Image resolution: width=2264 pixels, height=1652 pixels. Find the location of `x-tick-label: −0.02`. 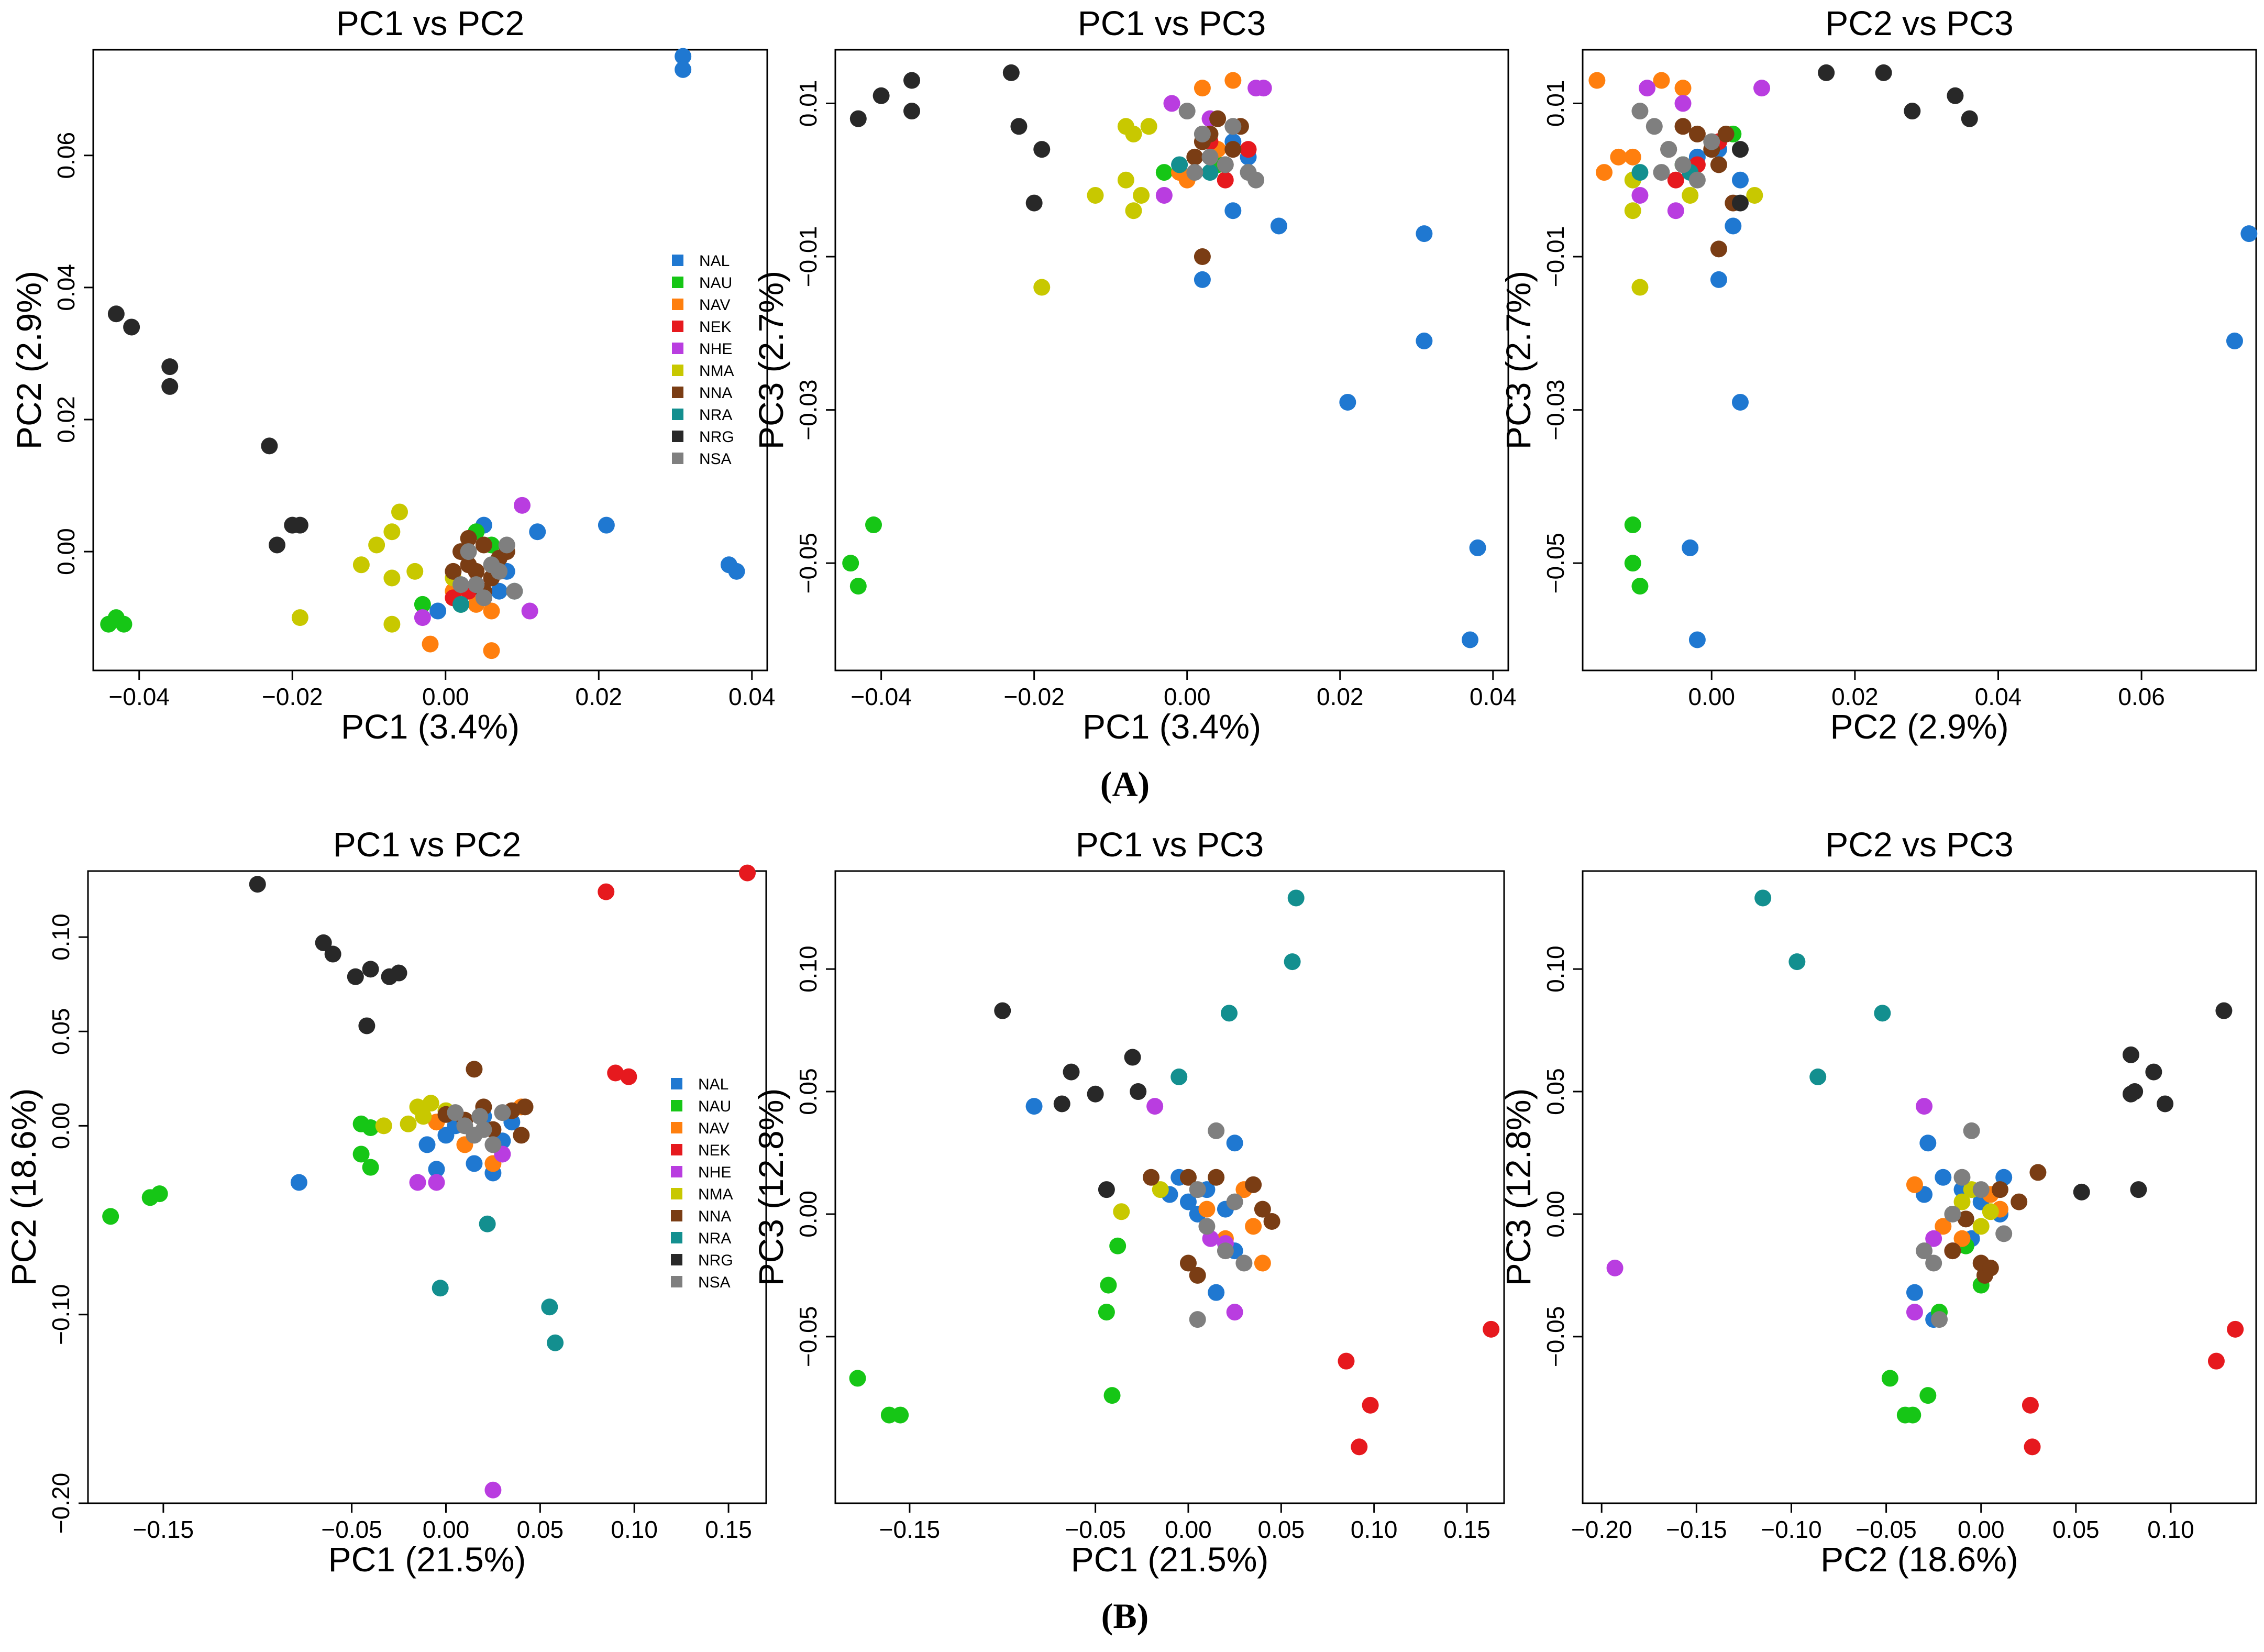

x-tick-label: −0.02 is located at coordinates (1033, 696).